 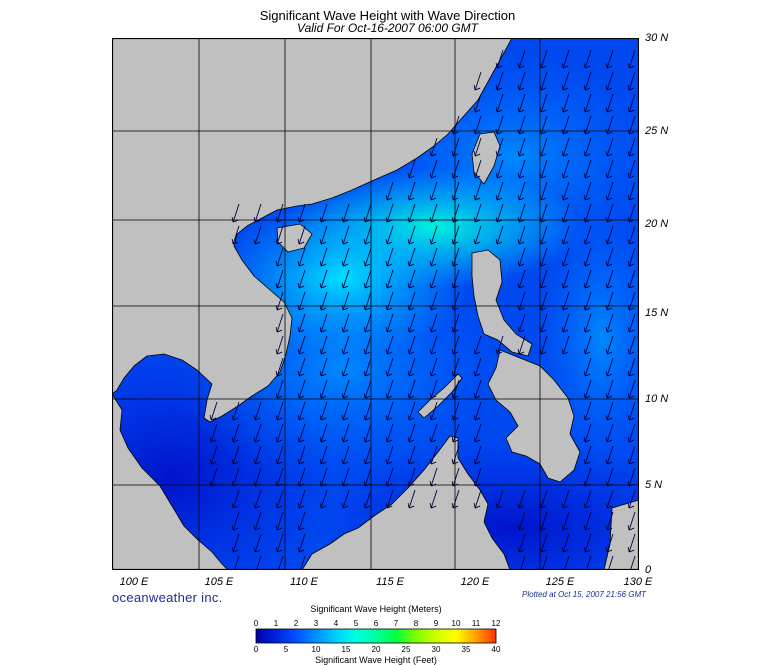 What do you see at coordinates (436, 649) in the screenshot?
I see `legend-feet-tick: 30` at bounding box center [436, 649].